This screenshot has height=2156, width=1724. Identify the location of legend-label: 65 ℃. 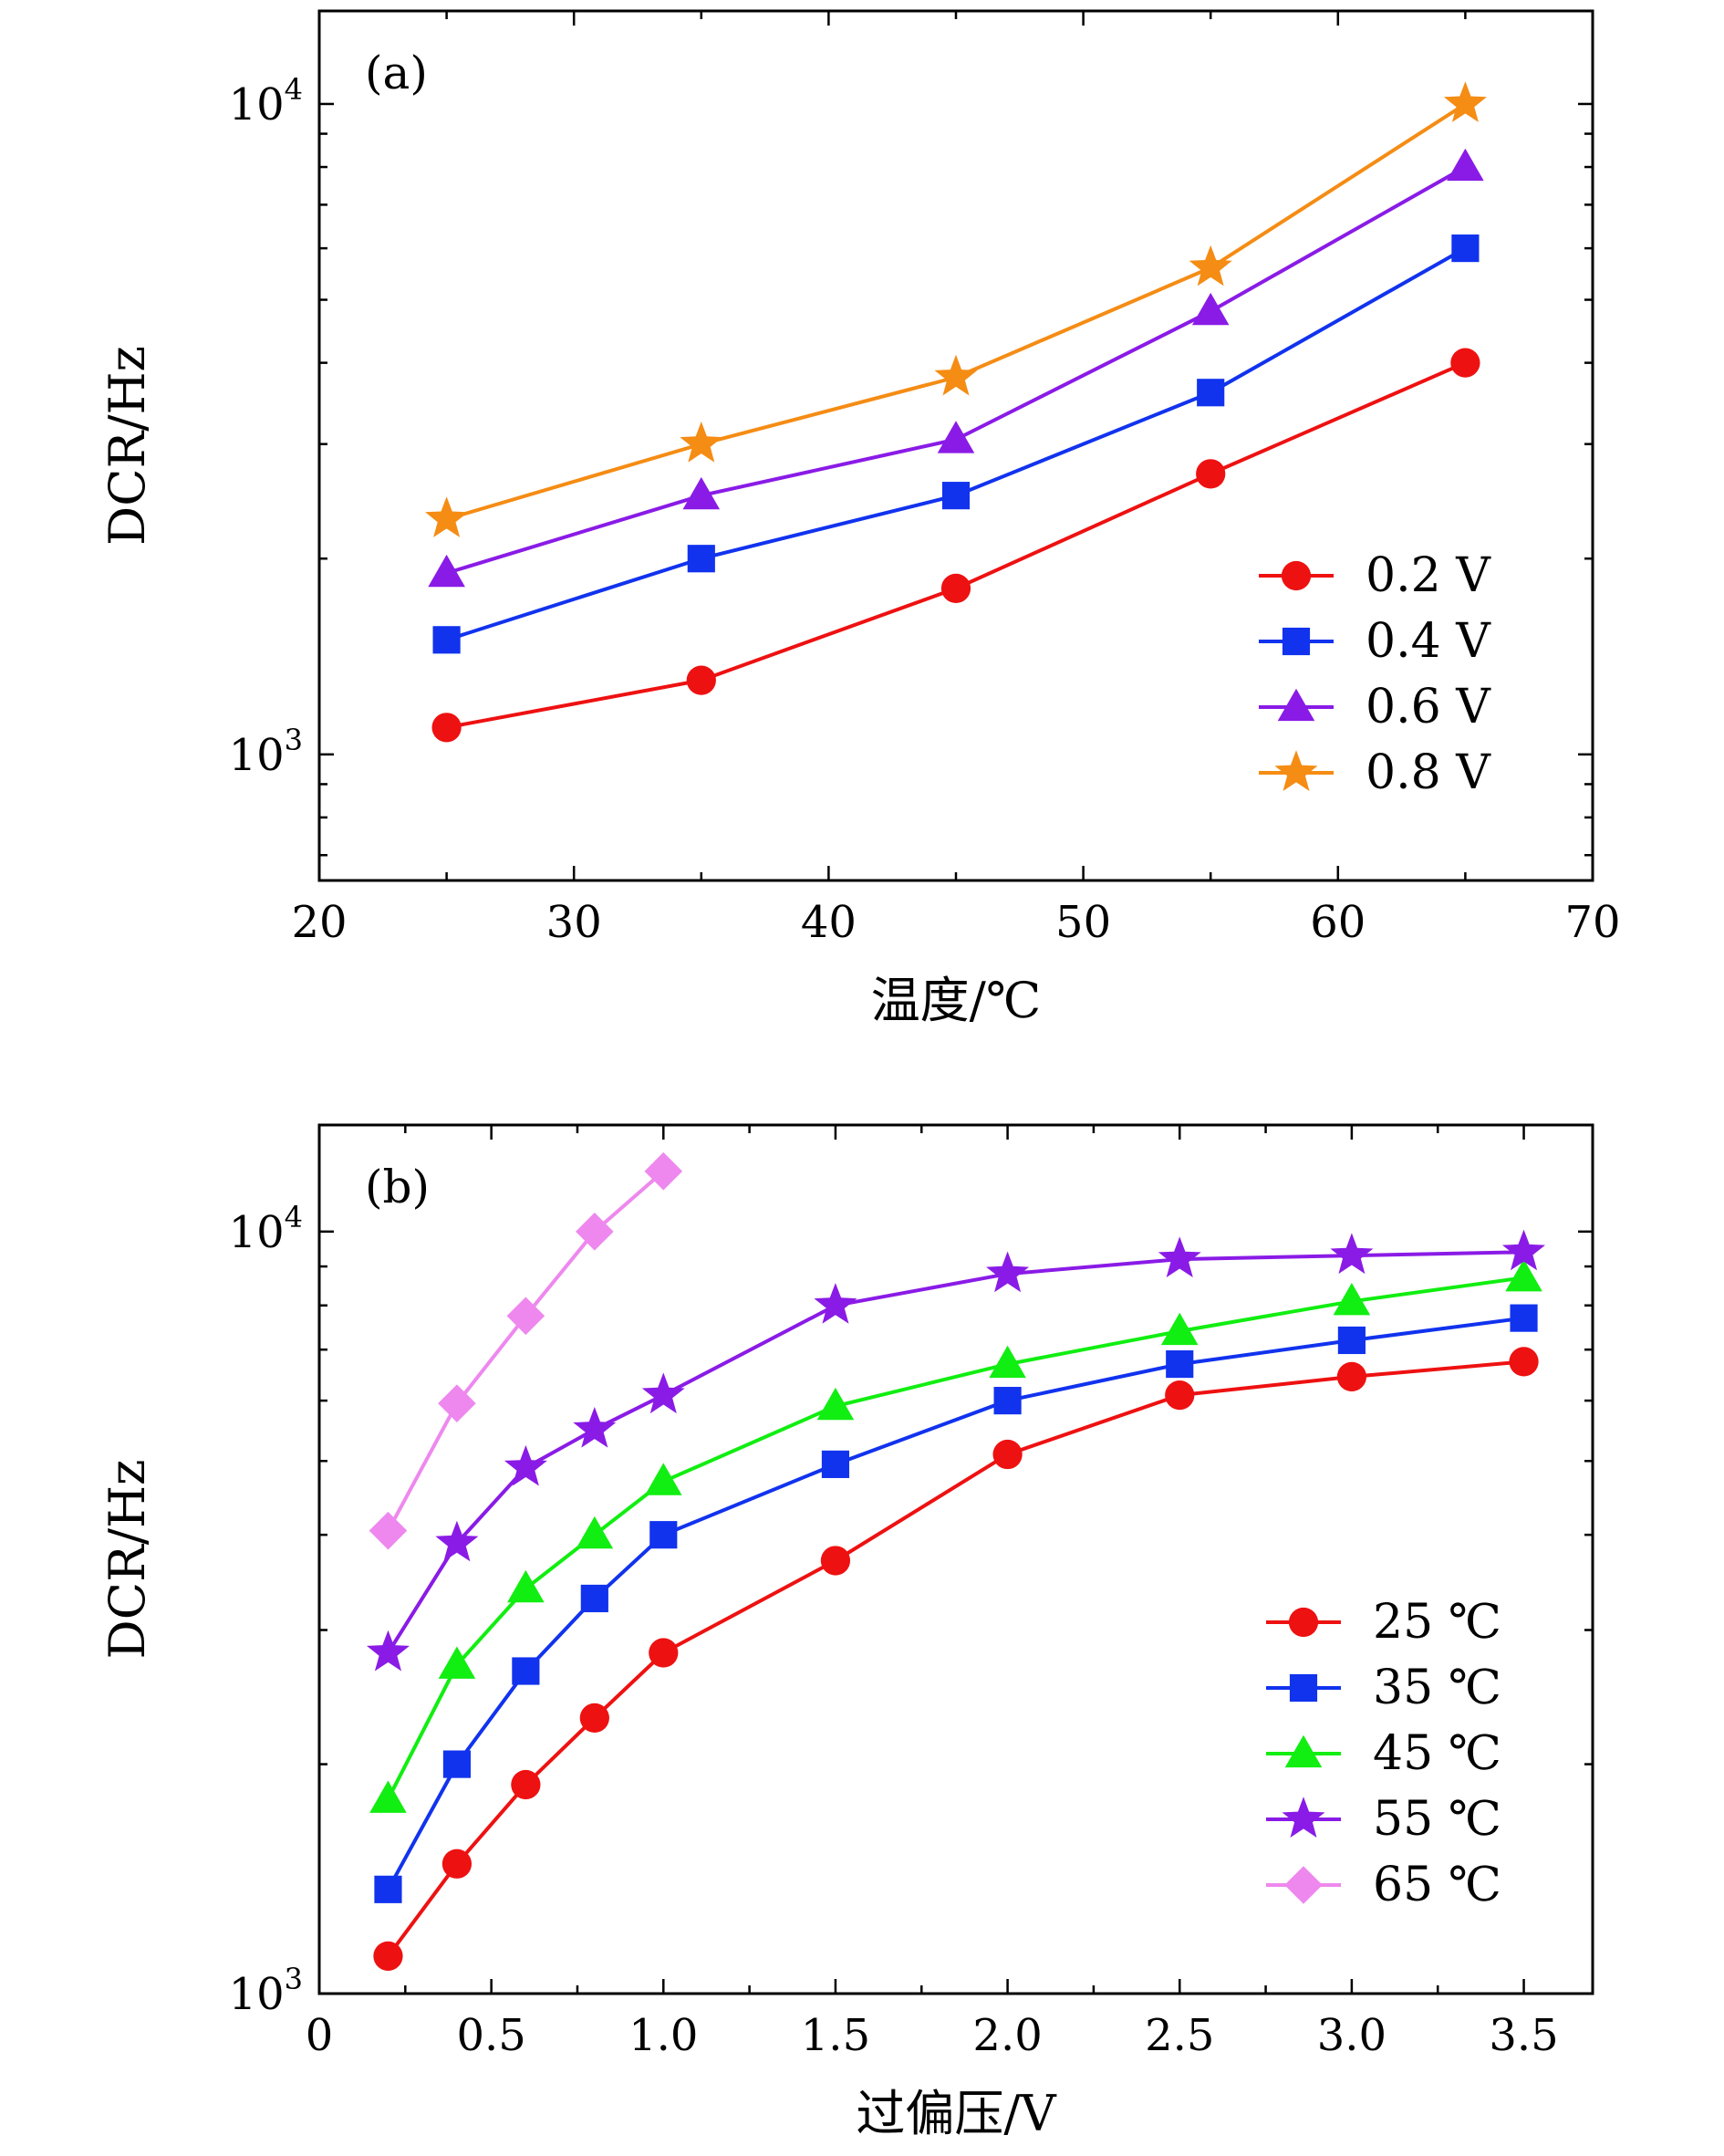
(1437, 1885).